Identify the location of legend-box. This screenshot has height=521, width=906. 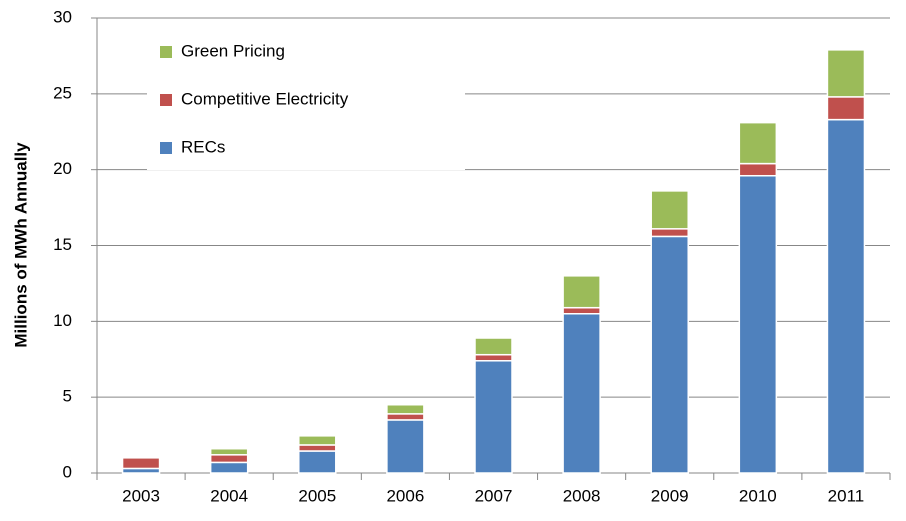
(306, 100).